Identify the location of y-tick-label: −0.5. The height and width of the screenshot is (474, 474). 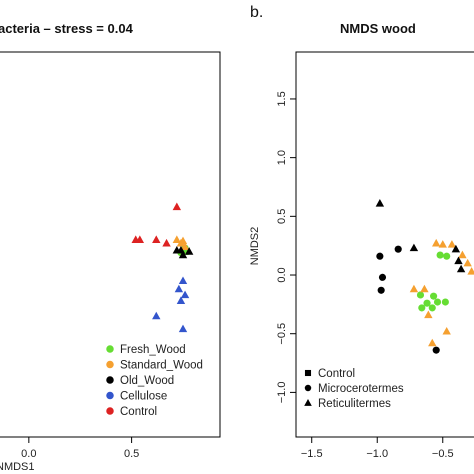
(282, 334).